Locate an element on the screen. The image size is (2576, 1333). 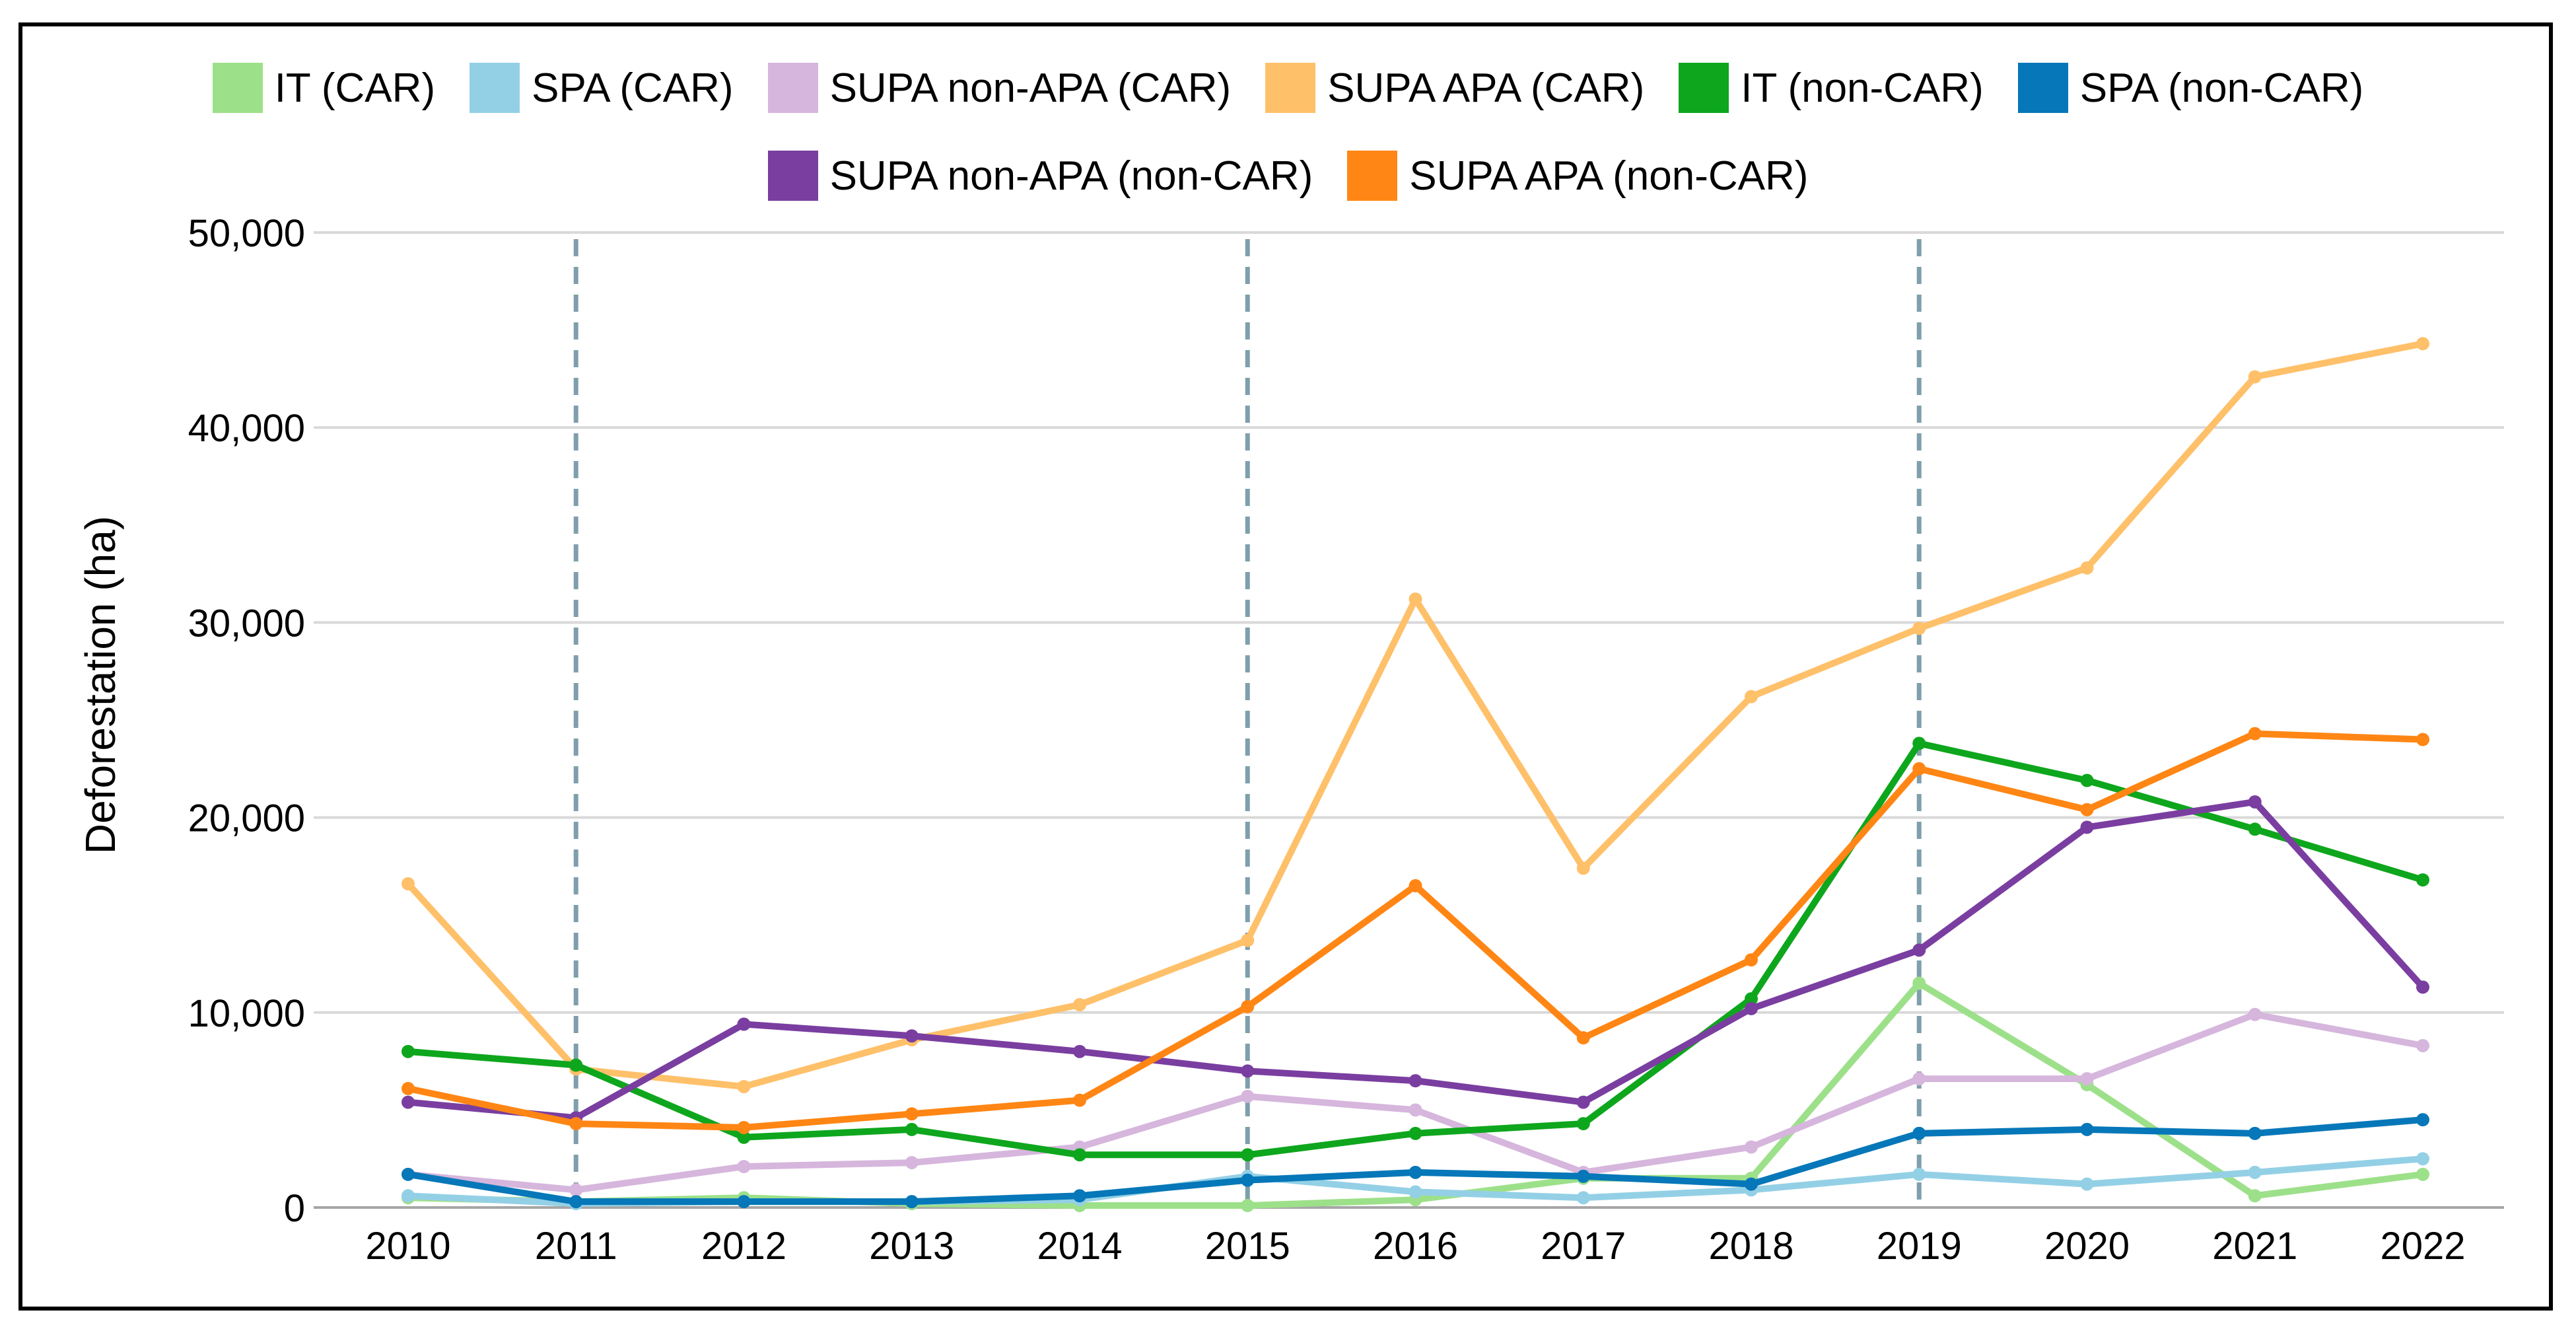
legend-item: SPA (CAR) is located at coordinates (602, 88).